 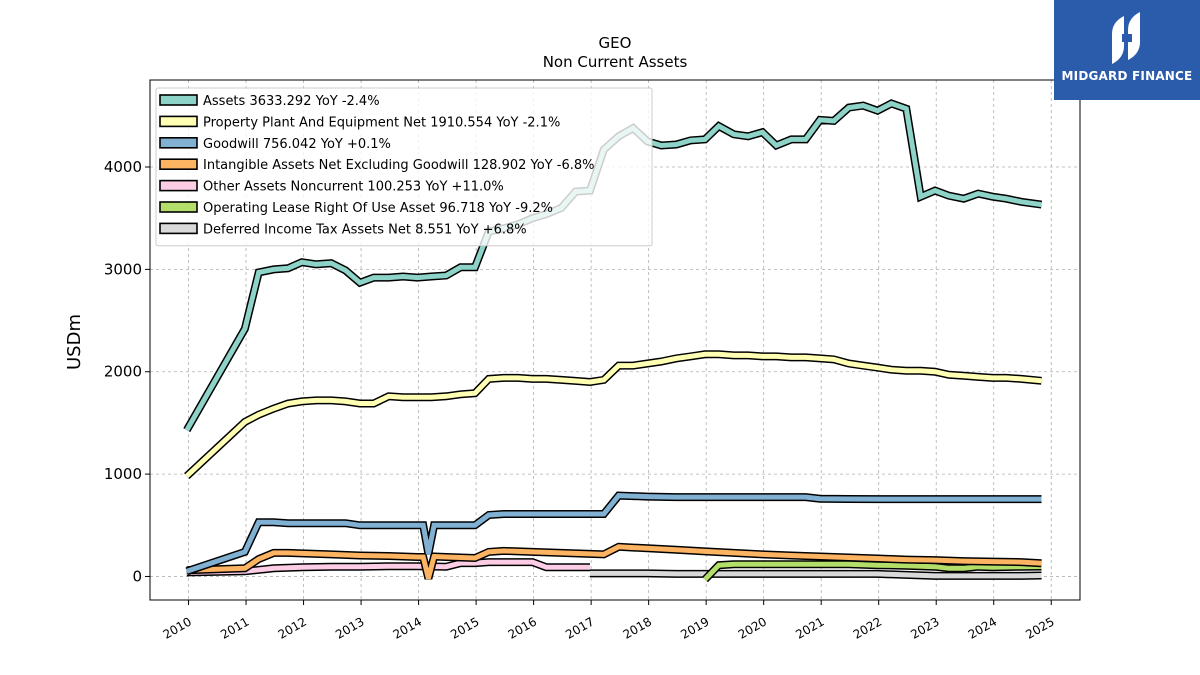 I want to click on brand-mark-icon, so click(x=1126, y=38).